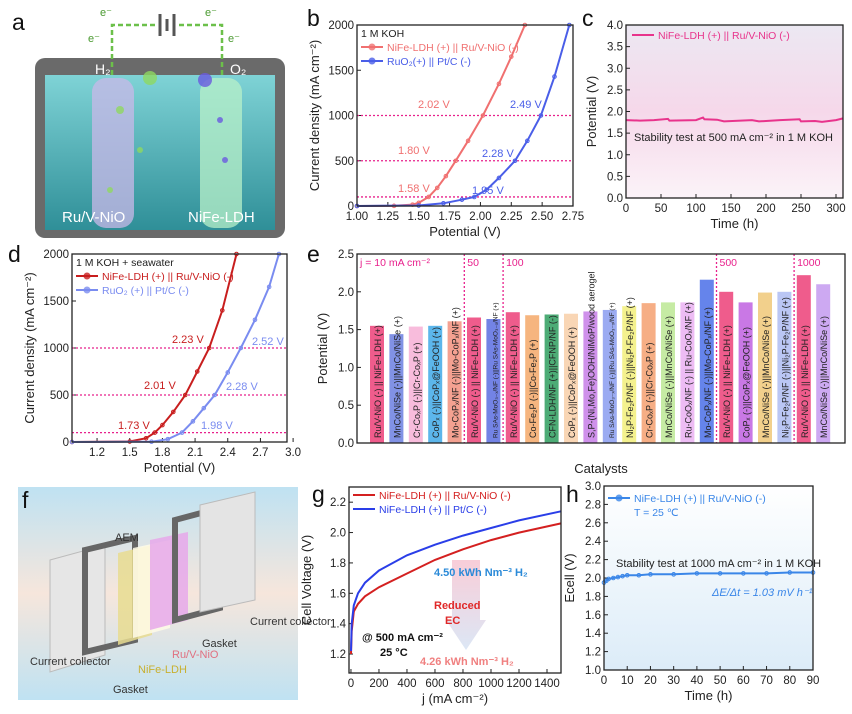 Image resolution: width=852 pixels, height=714 pixels. What do you see at coordinates (167, 49) in the screenshot?
I see `external-circuit-wires` at bounding box center [167, 49].